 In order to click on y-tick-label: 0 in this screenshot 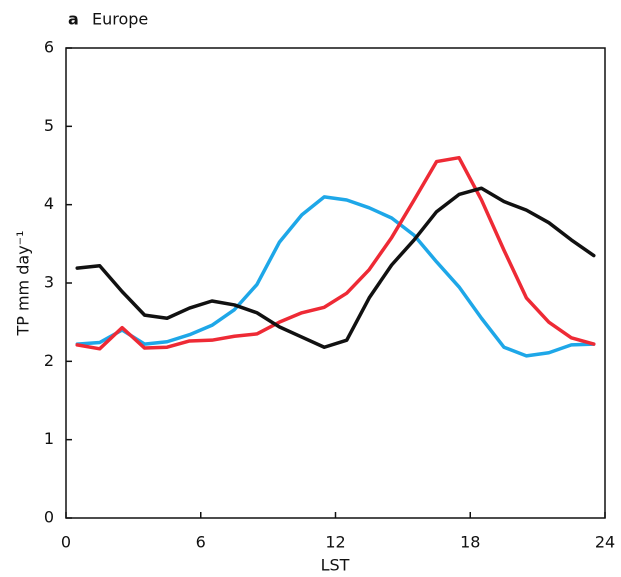, I will do `click(49, 517)`.